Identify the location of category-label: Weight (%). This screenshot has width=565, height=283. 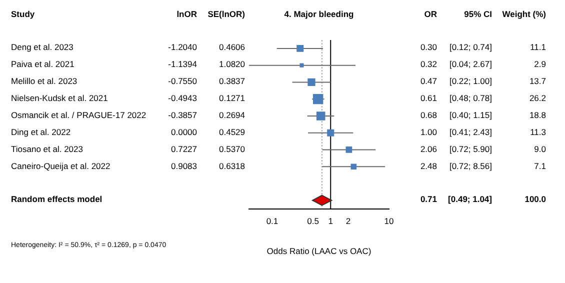
(524, 14).